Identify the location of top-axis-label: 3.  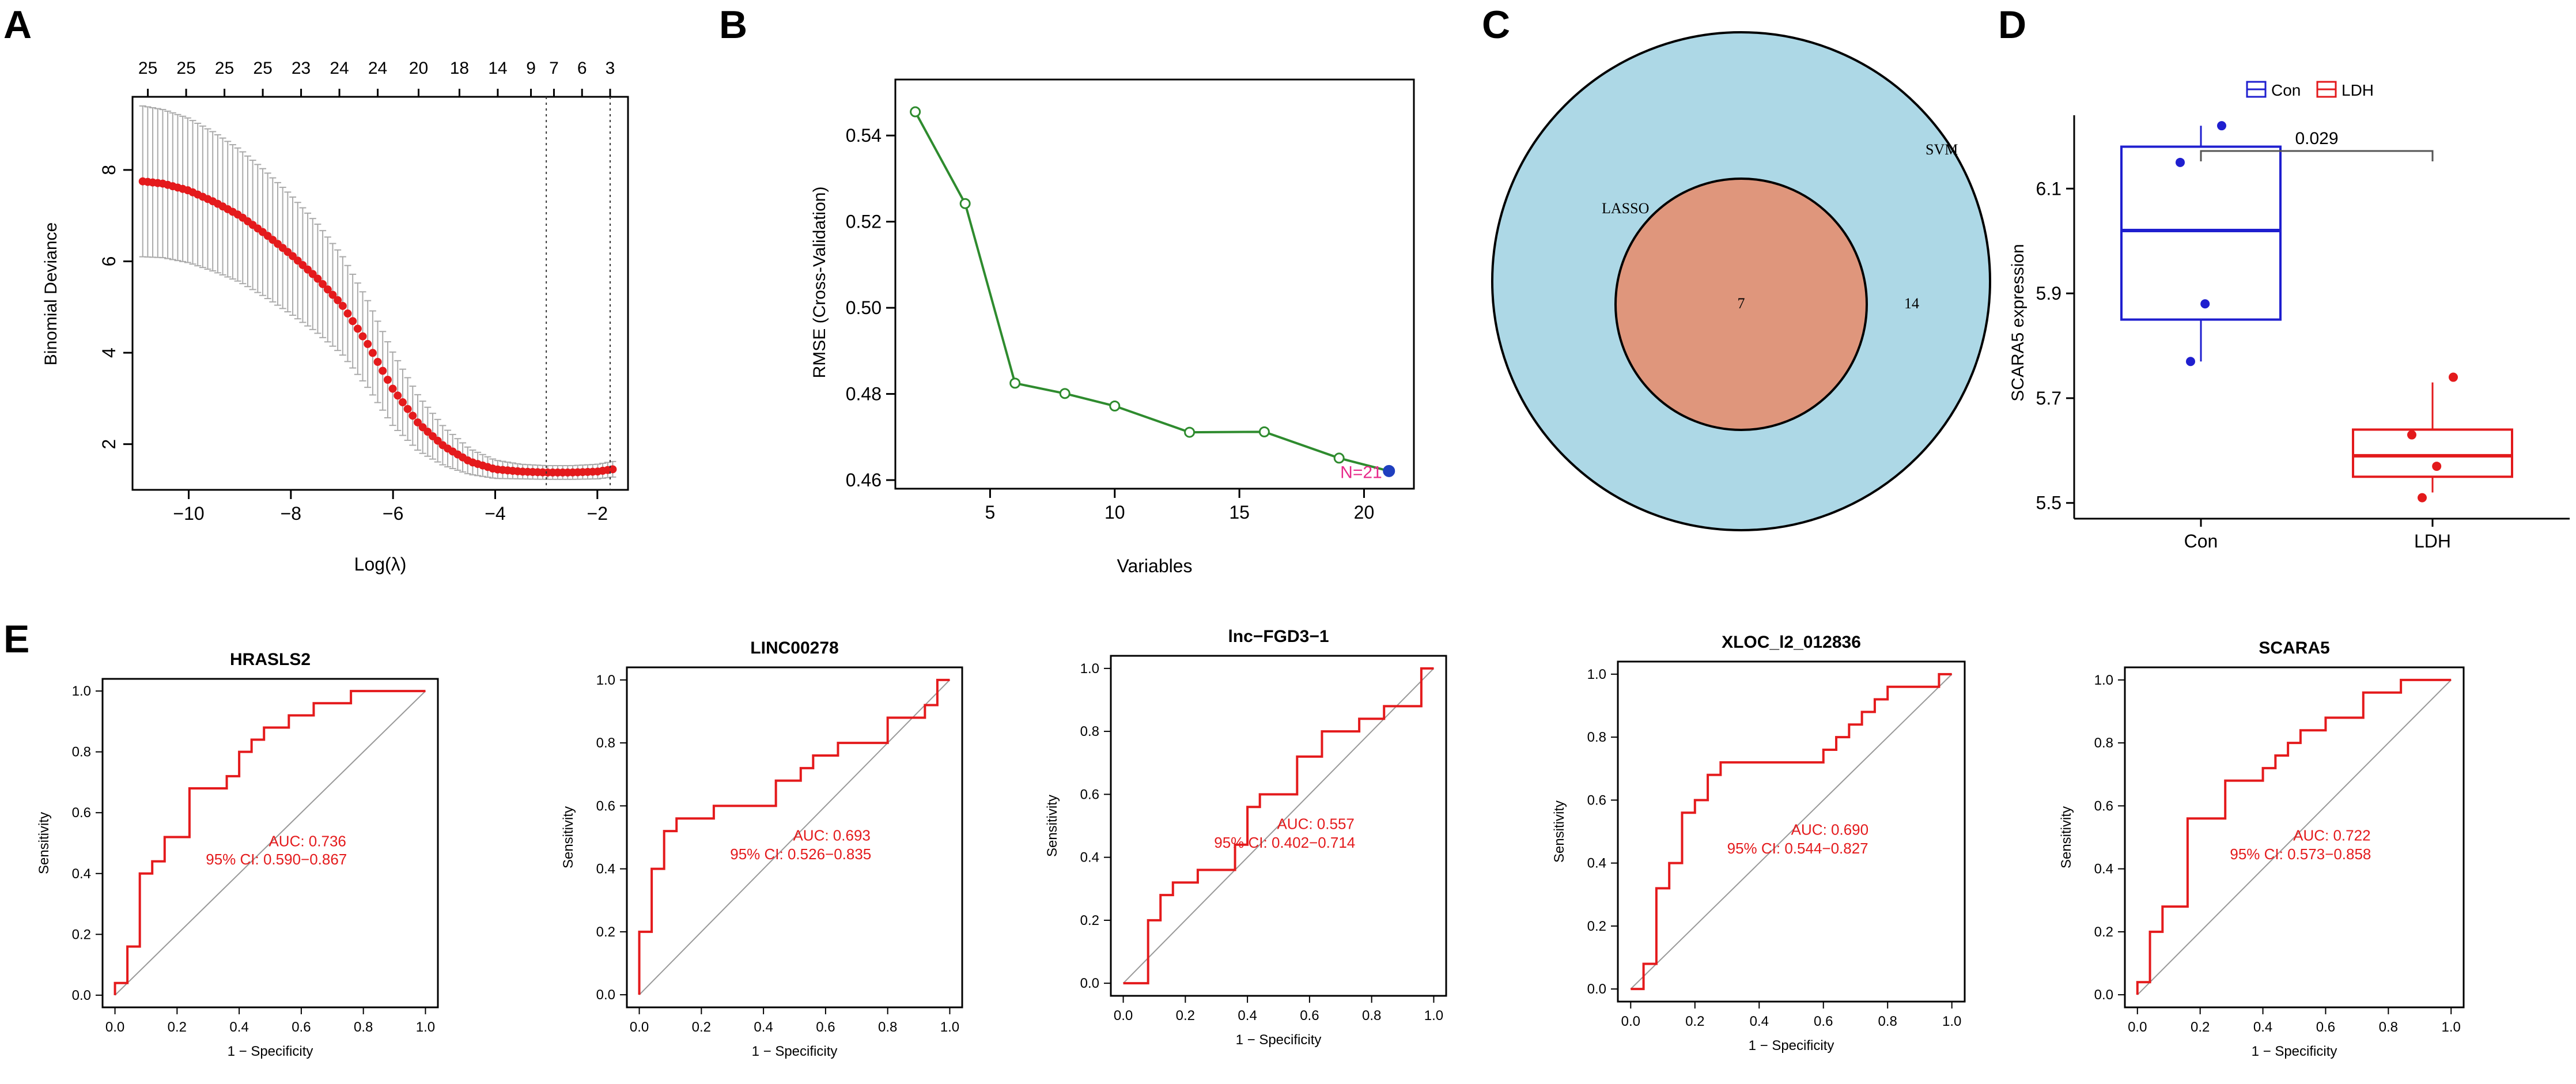
(610, 68).